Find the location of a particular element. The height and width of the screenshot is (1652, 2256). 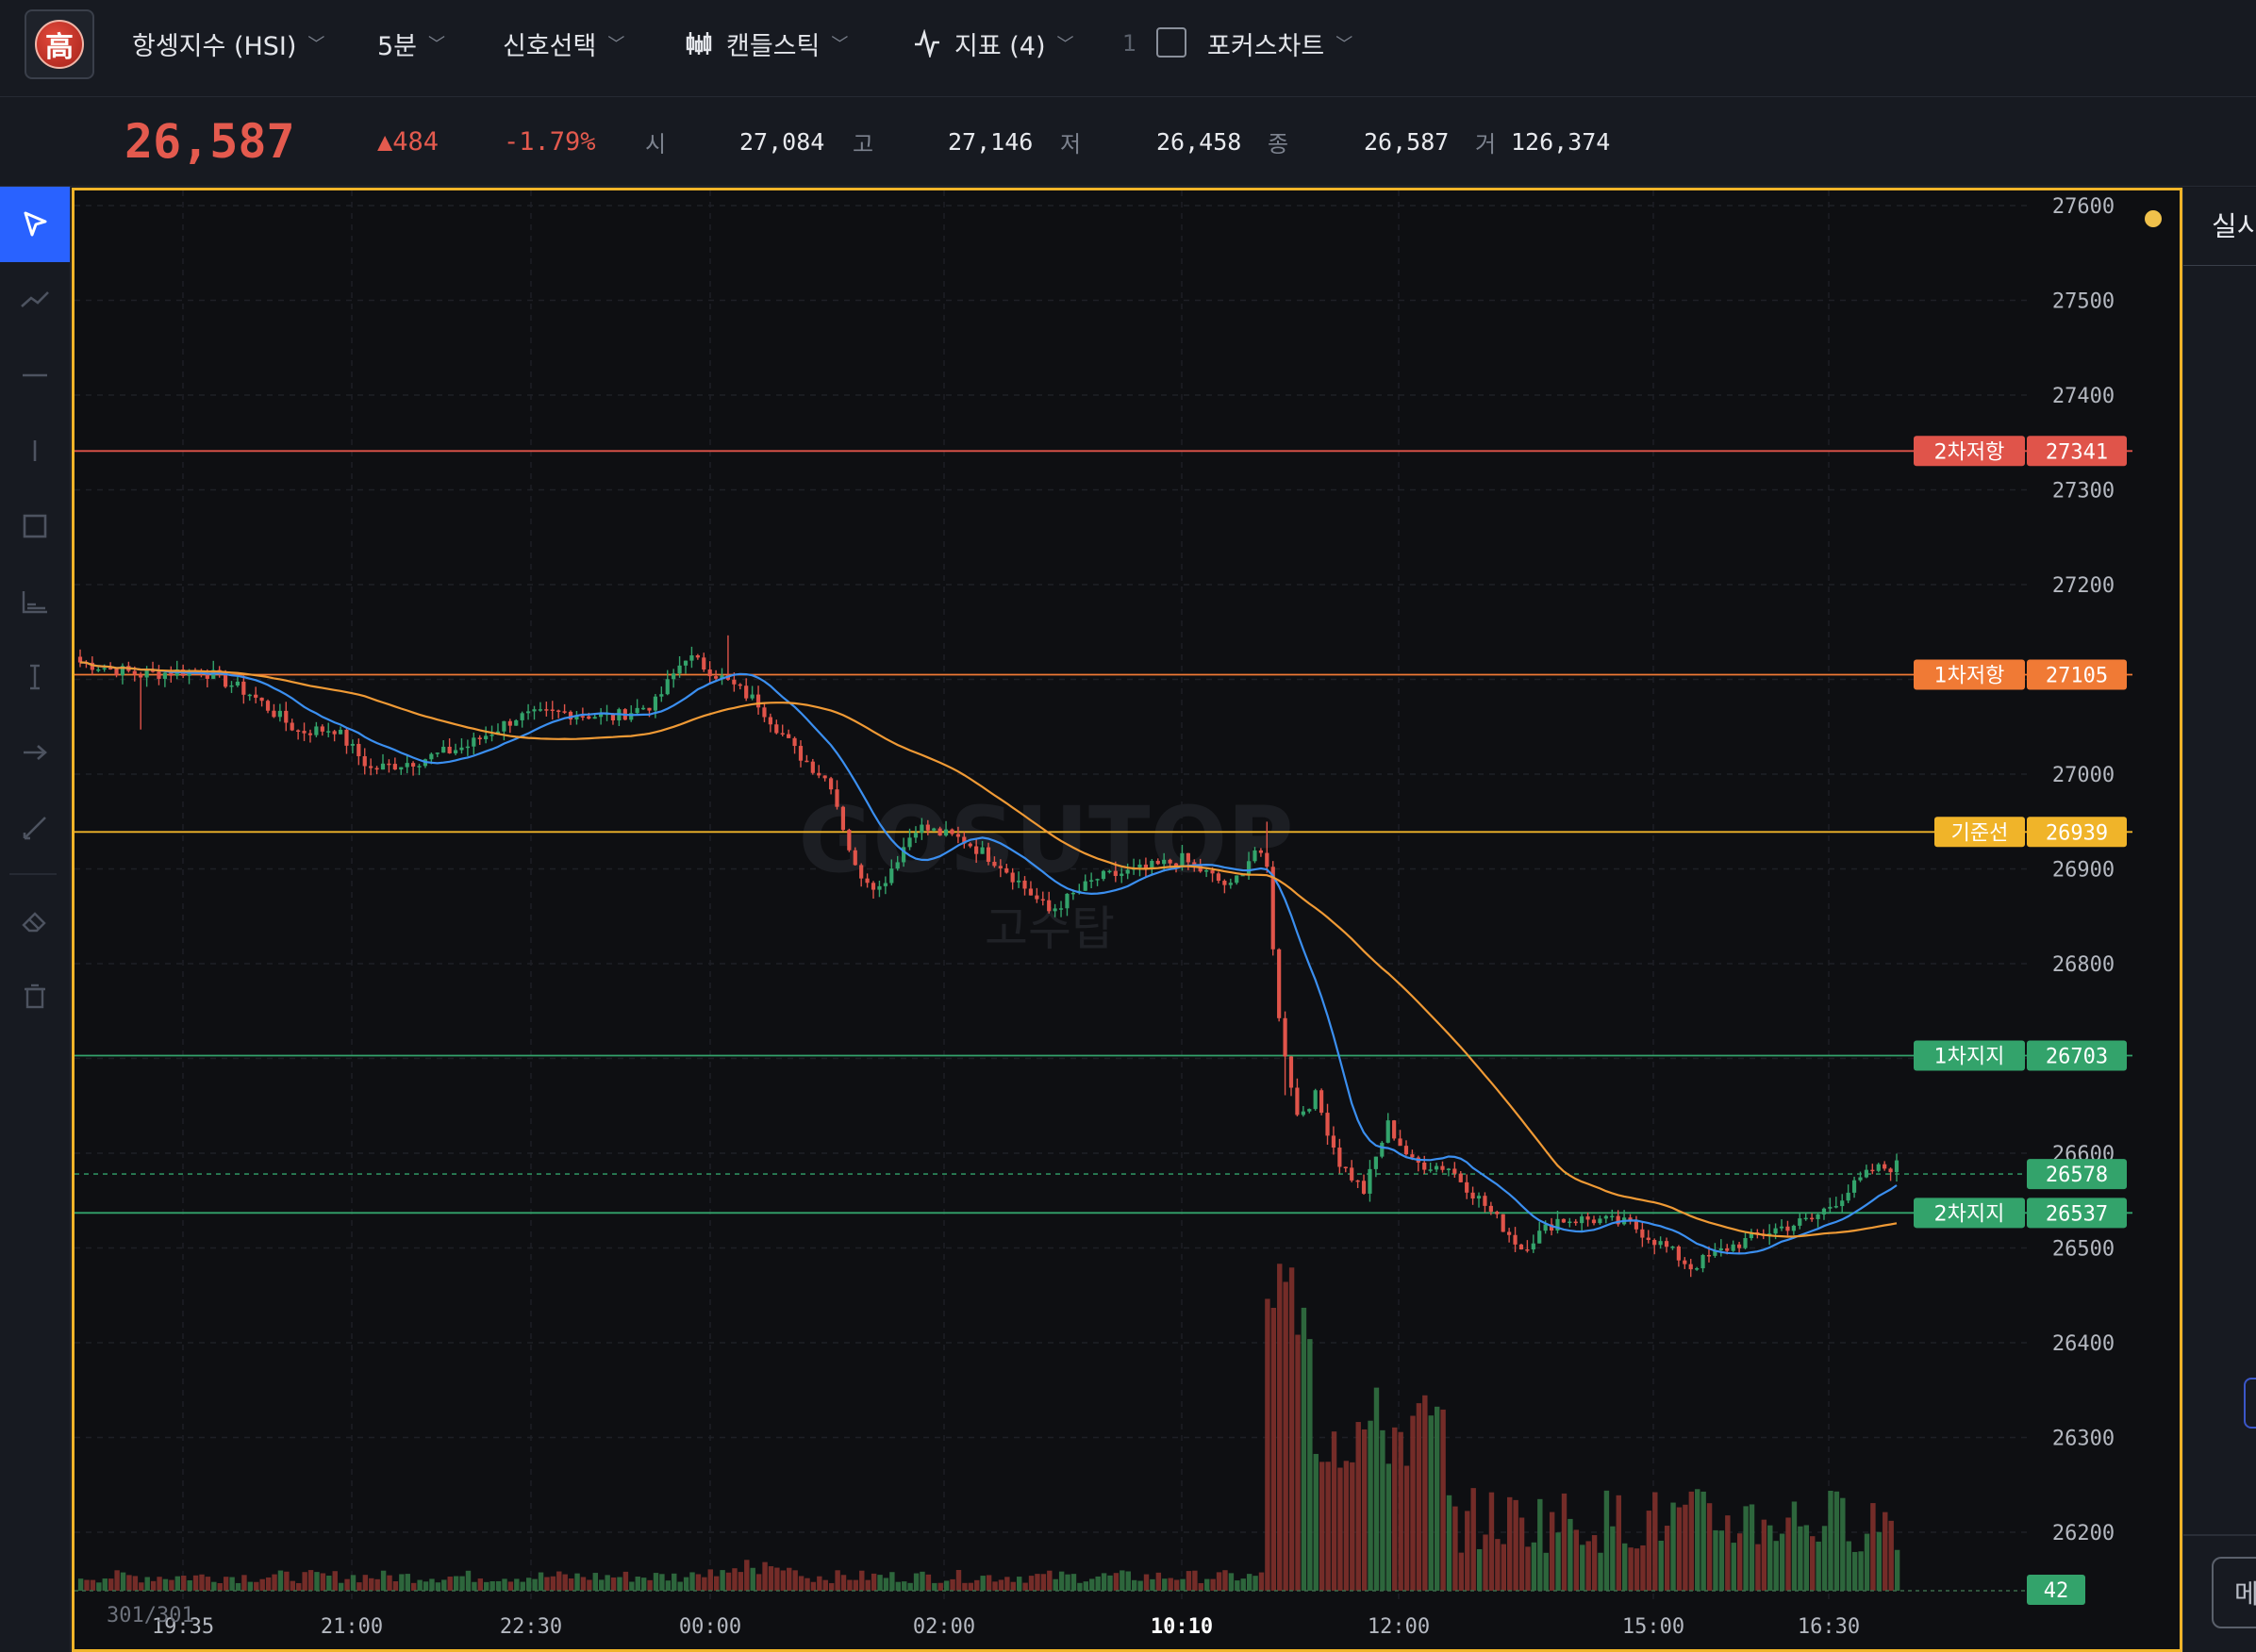

horizontal-line-tool is located at coordinates (35, 375).